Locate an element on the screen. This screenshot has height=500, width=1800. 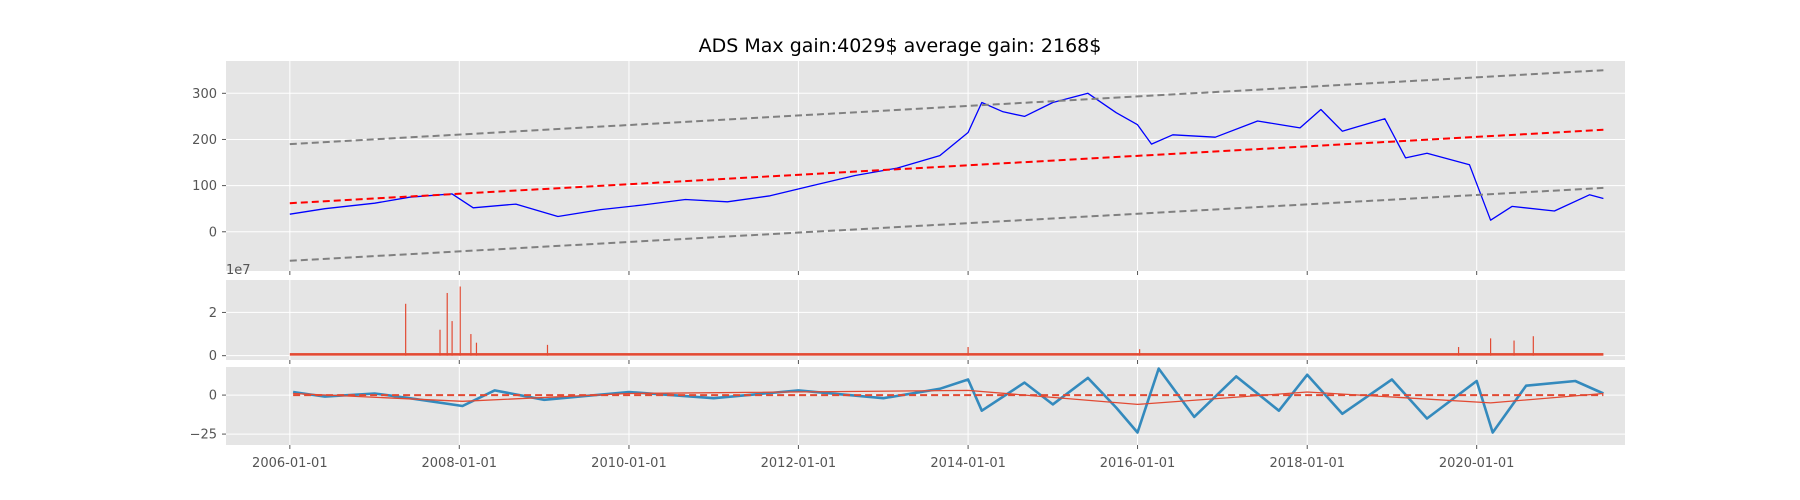
volume-panel-background is located at coordinates (925, 320).